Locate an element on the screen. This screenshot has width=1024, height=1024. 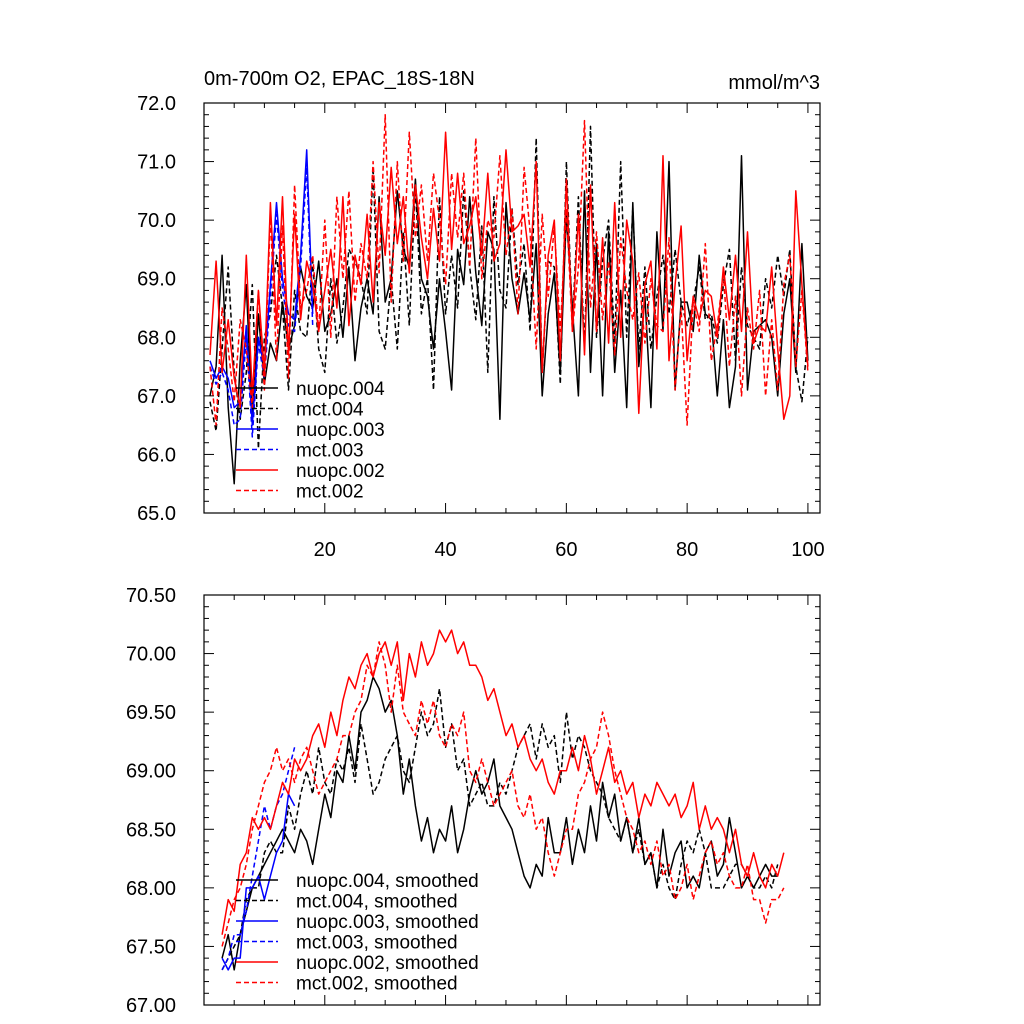
series-line-nuopc-003-smoothed is located at coordinates (258, 882).